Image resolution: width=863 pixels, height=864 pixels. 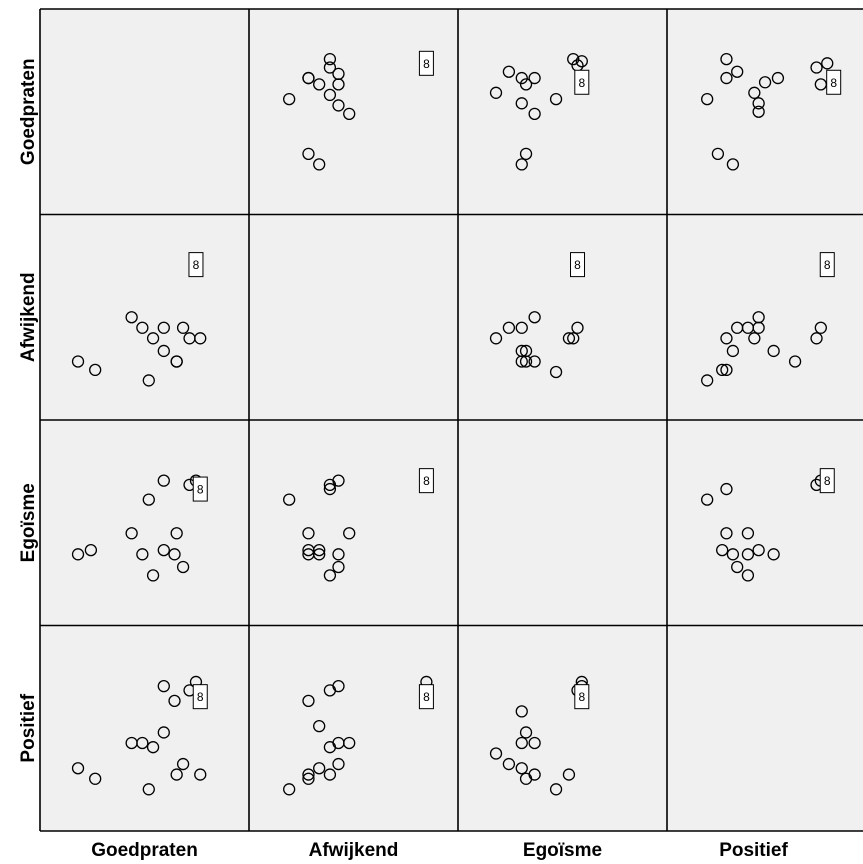 What do you see at coordinates (28, 317) in the screenshot?
I see `y-axis-label-afwijkend: Afwijkend` at bounding box center [28, 317].